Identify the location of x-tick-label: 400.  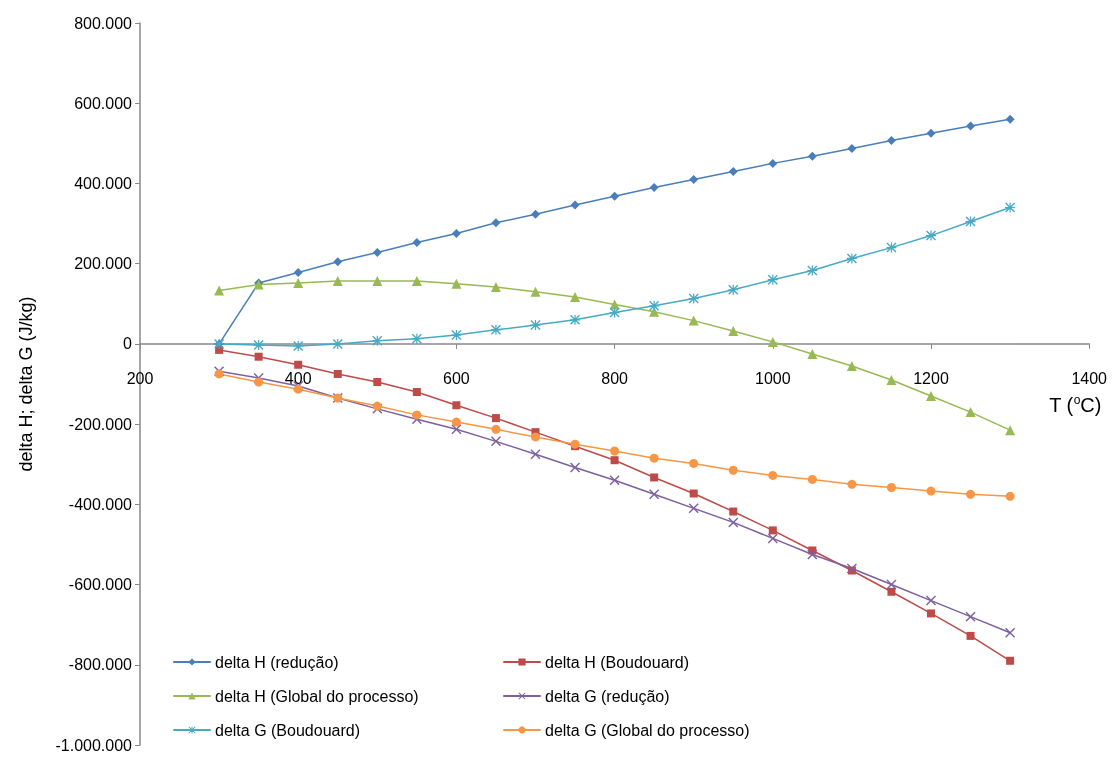
(298, 379).